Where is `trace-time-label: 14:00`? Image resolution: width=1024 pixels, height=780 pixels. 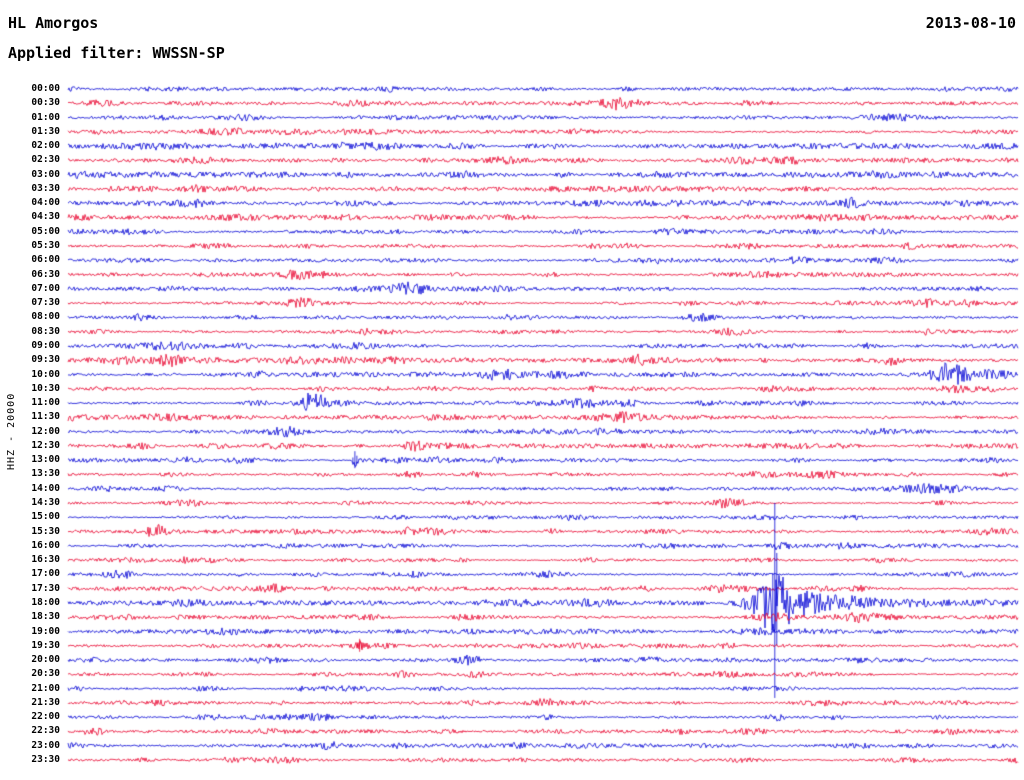 trace-time-label: 14:00 is located at coordinates (45, 488).